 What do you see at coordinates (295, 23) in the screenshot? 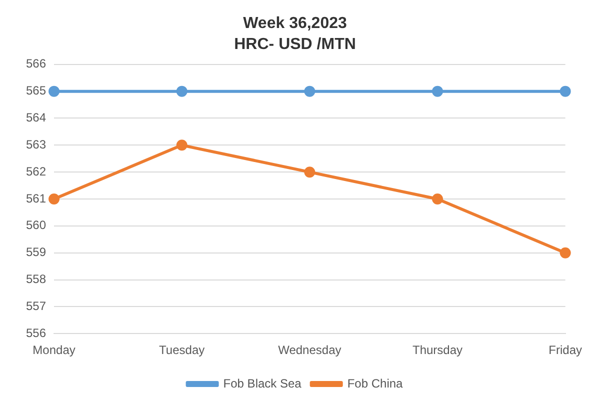
I see `chart-title: Week 36,2023` at bounding box center [295, 23].